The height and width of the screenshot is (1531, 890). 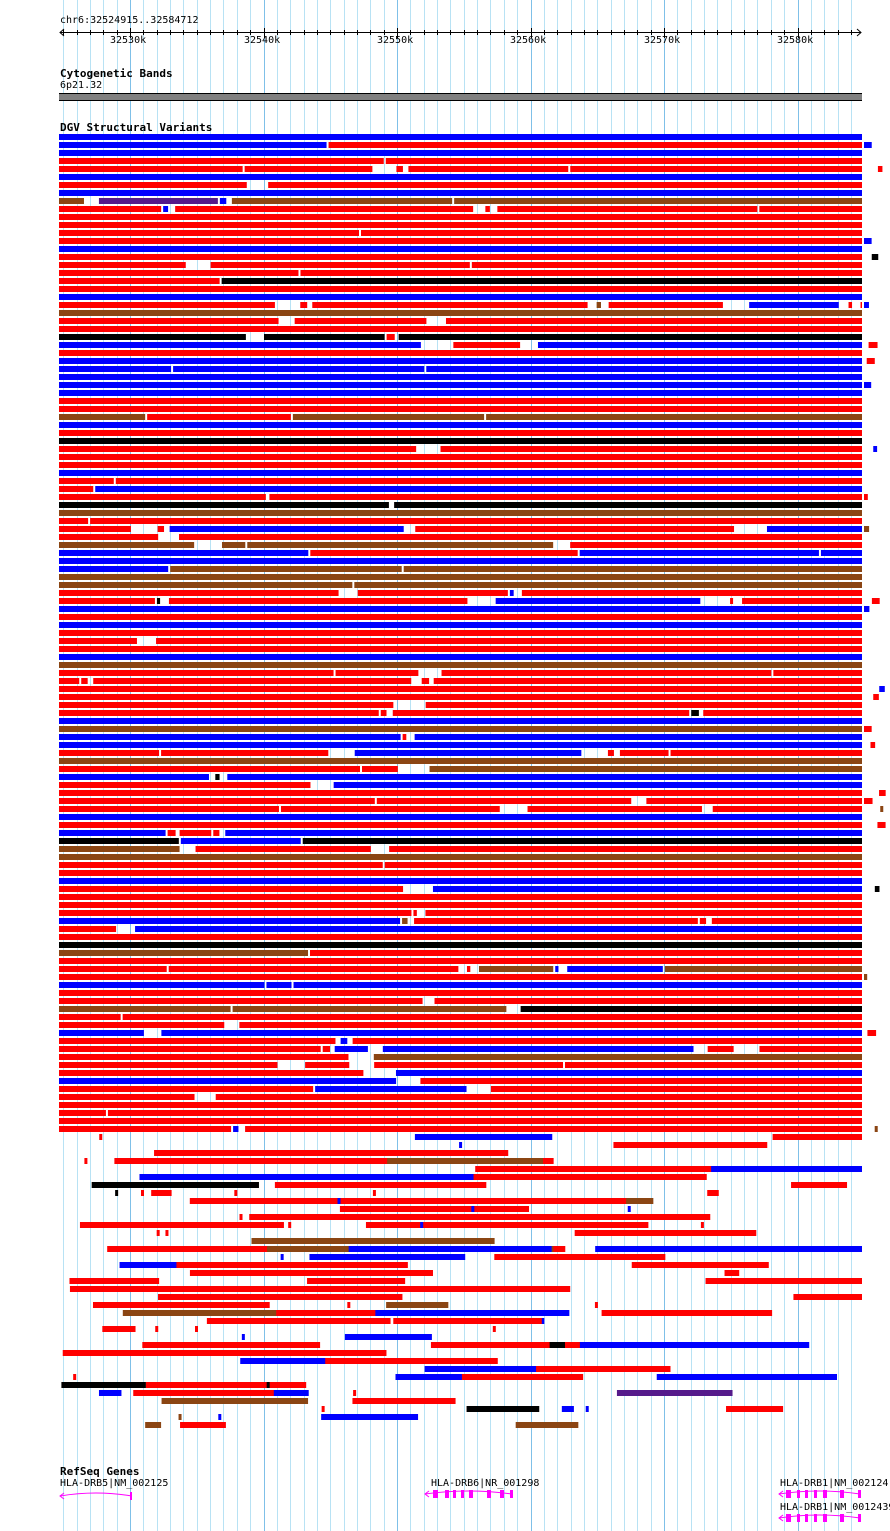 I want to click on tick-label: 32540k, so click(x=262, y=40).